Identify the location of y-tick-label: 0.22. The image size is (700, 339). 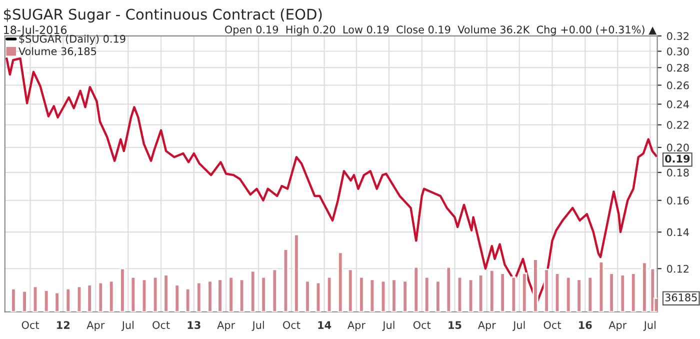
(677, 125).